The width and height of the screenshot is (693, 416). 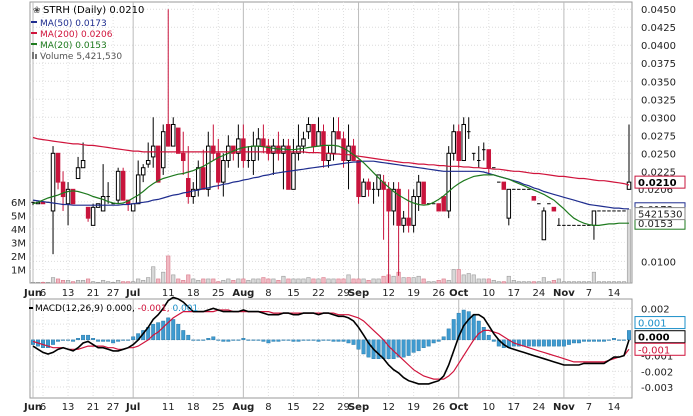 What do you see at coordinates (657, 372) in the screenshot?
I see `macd-tick-label: -0.002` at bounding box center [657, 372].